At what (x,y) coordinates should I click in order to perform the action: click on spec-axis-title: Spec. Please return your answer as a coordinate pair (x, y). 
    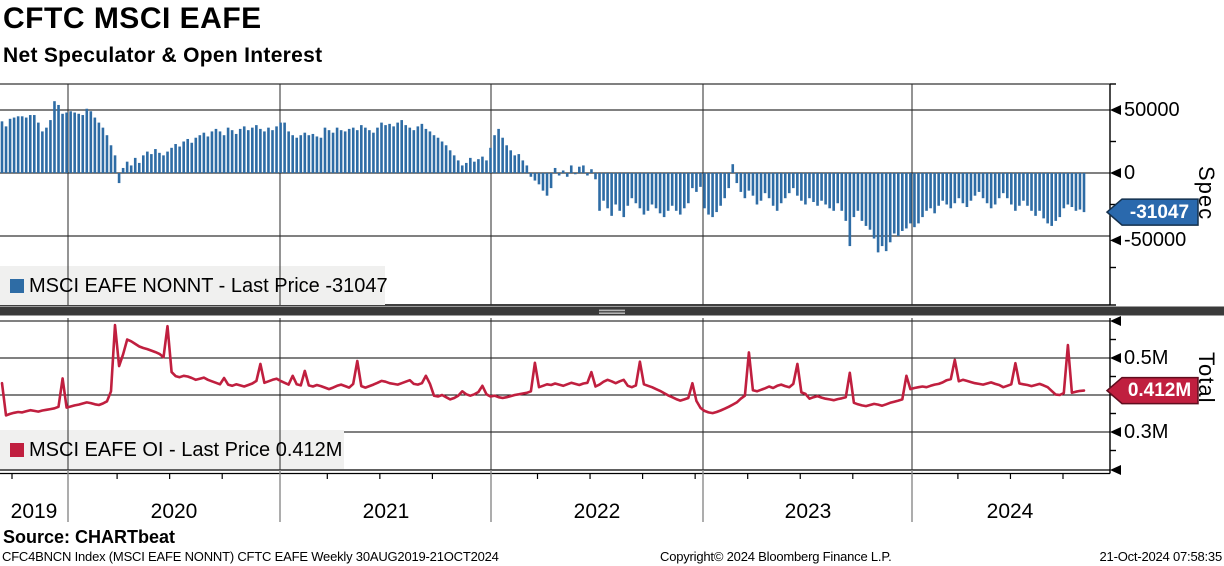
    Looking at the image, I should click on (1206, 193).